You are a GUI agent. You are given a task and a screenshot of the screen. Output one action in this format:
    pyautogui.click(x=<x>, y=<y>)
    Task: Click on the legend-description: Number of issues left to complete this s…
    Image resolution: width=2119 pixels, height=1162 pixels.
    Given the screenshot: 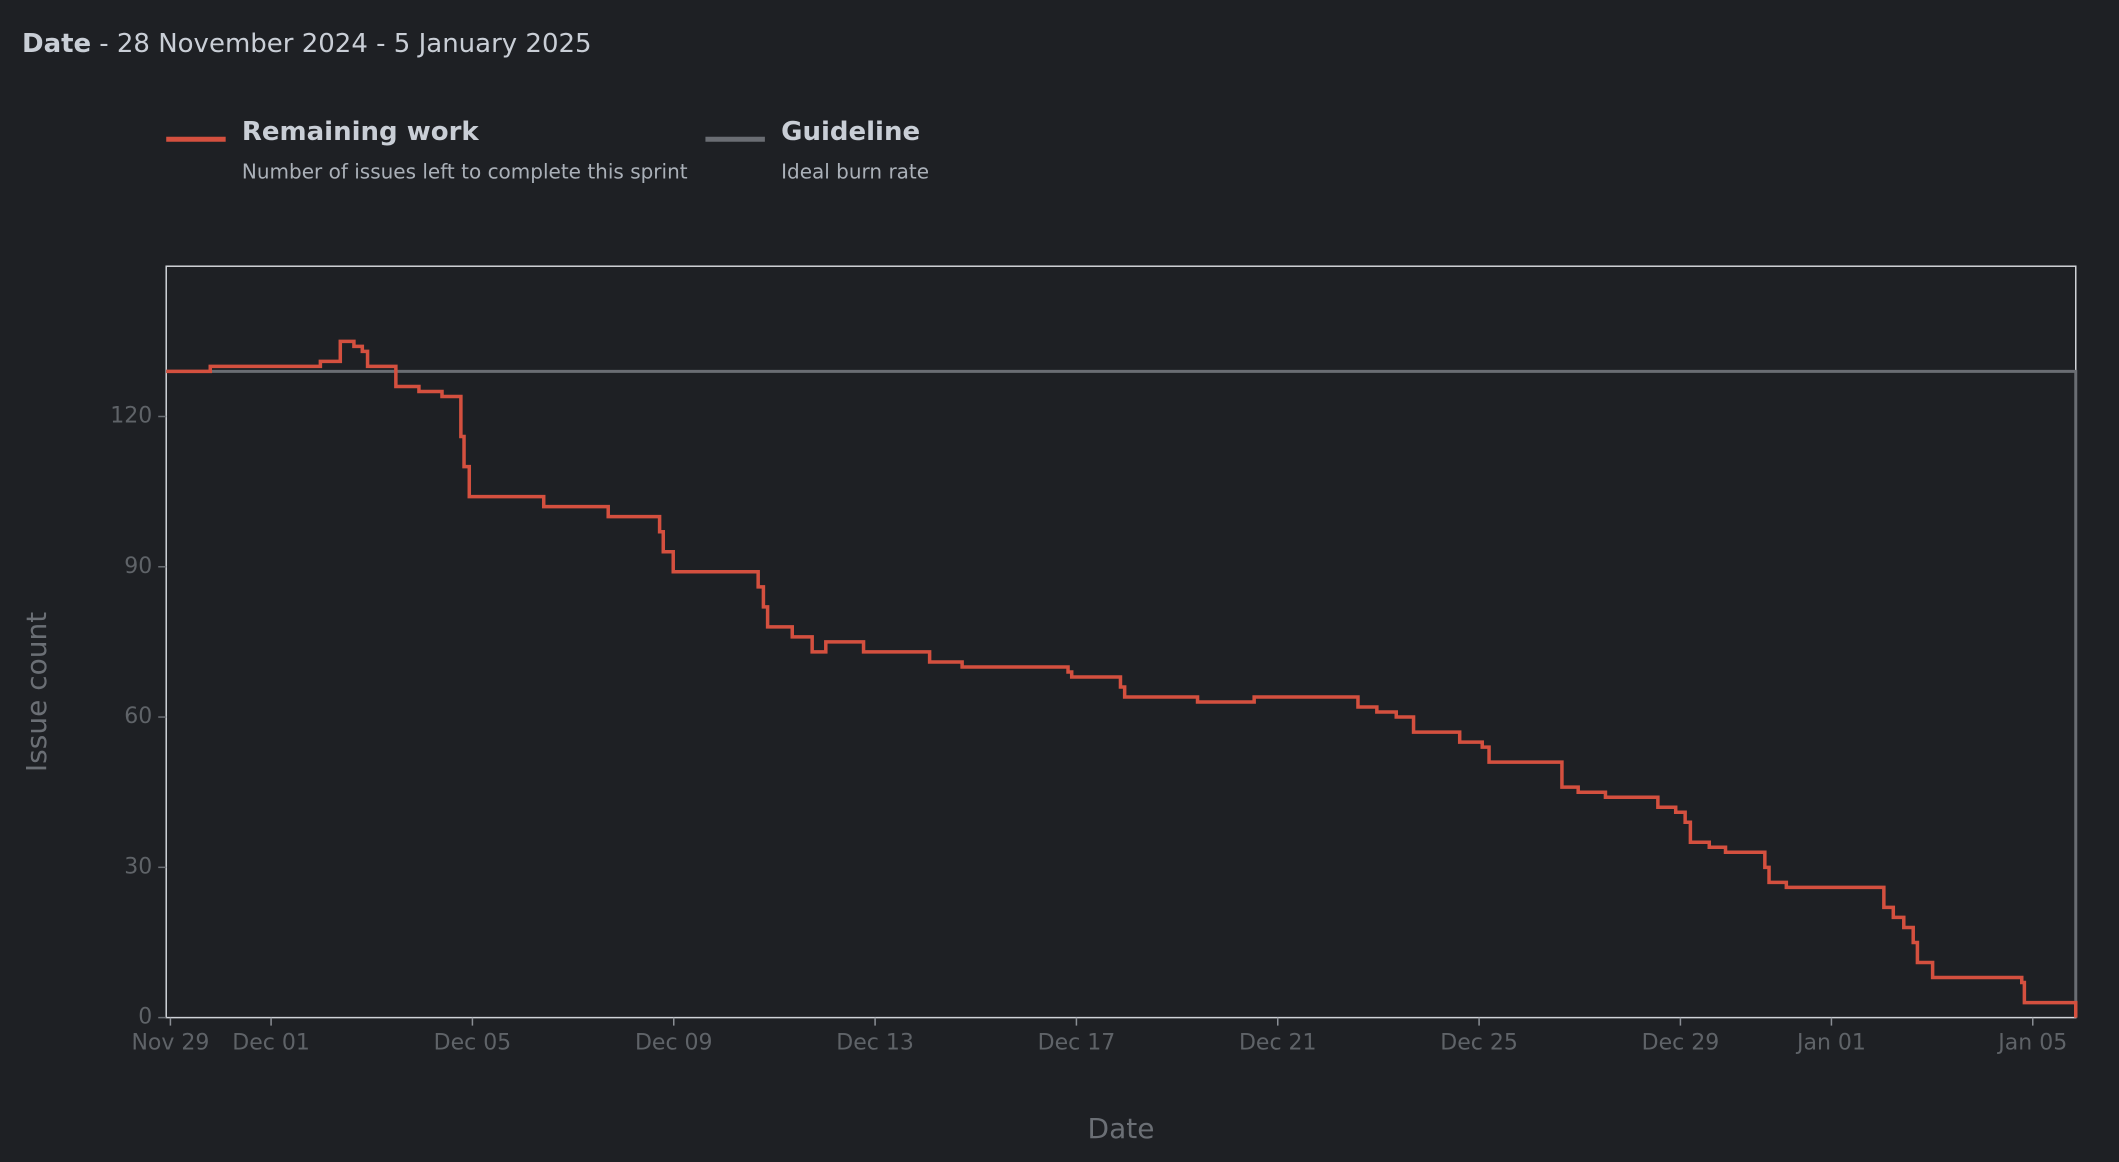 What is the action you would take?
    pyautogui.click(x=465, y=171)
    